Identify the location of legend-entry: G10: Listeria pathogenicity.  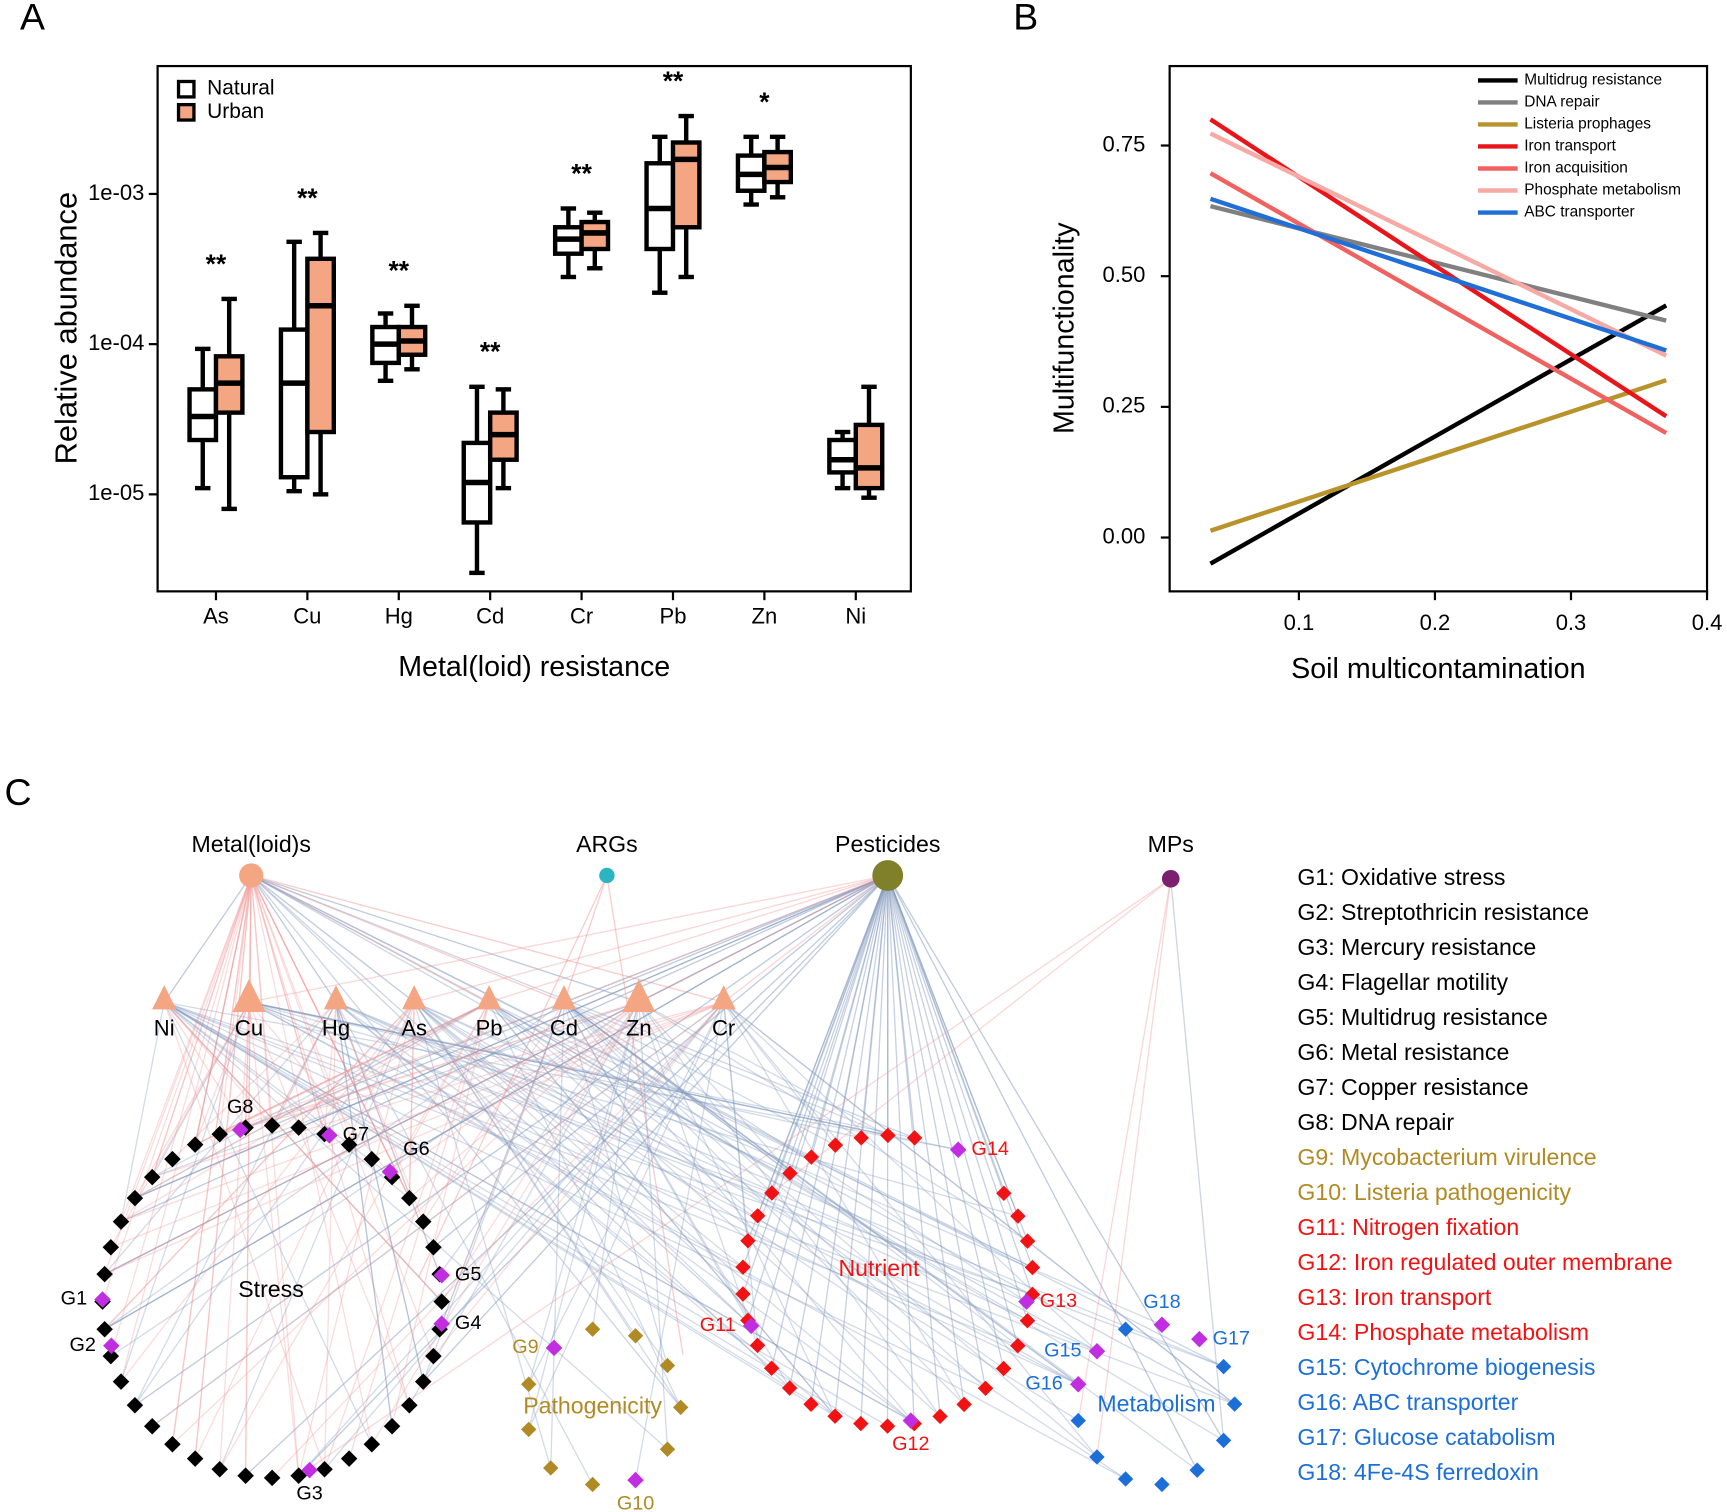
(1434, 1192).